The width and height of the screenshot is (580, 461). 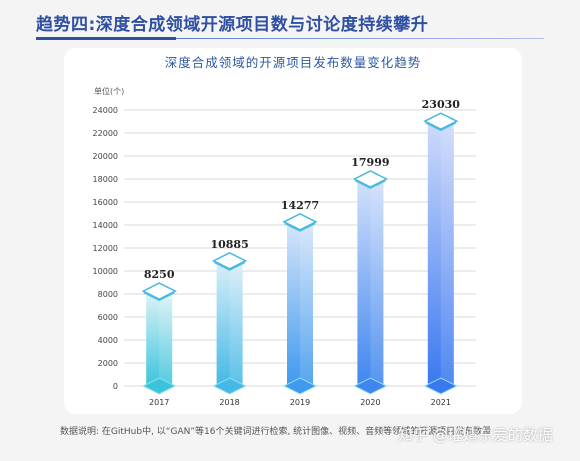 What do you see at coordinates (441, 402) in the screenshot?
I see `x-tick-label: 2021` at bounding box center [441, 402].